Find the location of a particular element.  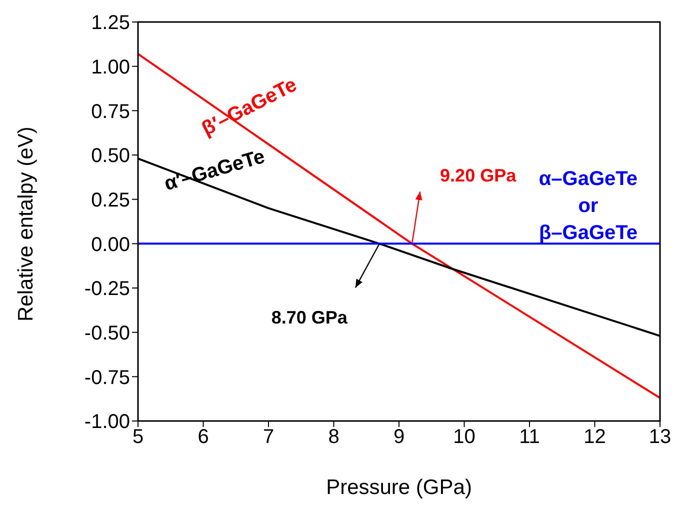

y-tick-label: 0.25 is located at coordinates (110, 200).